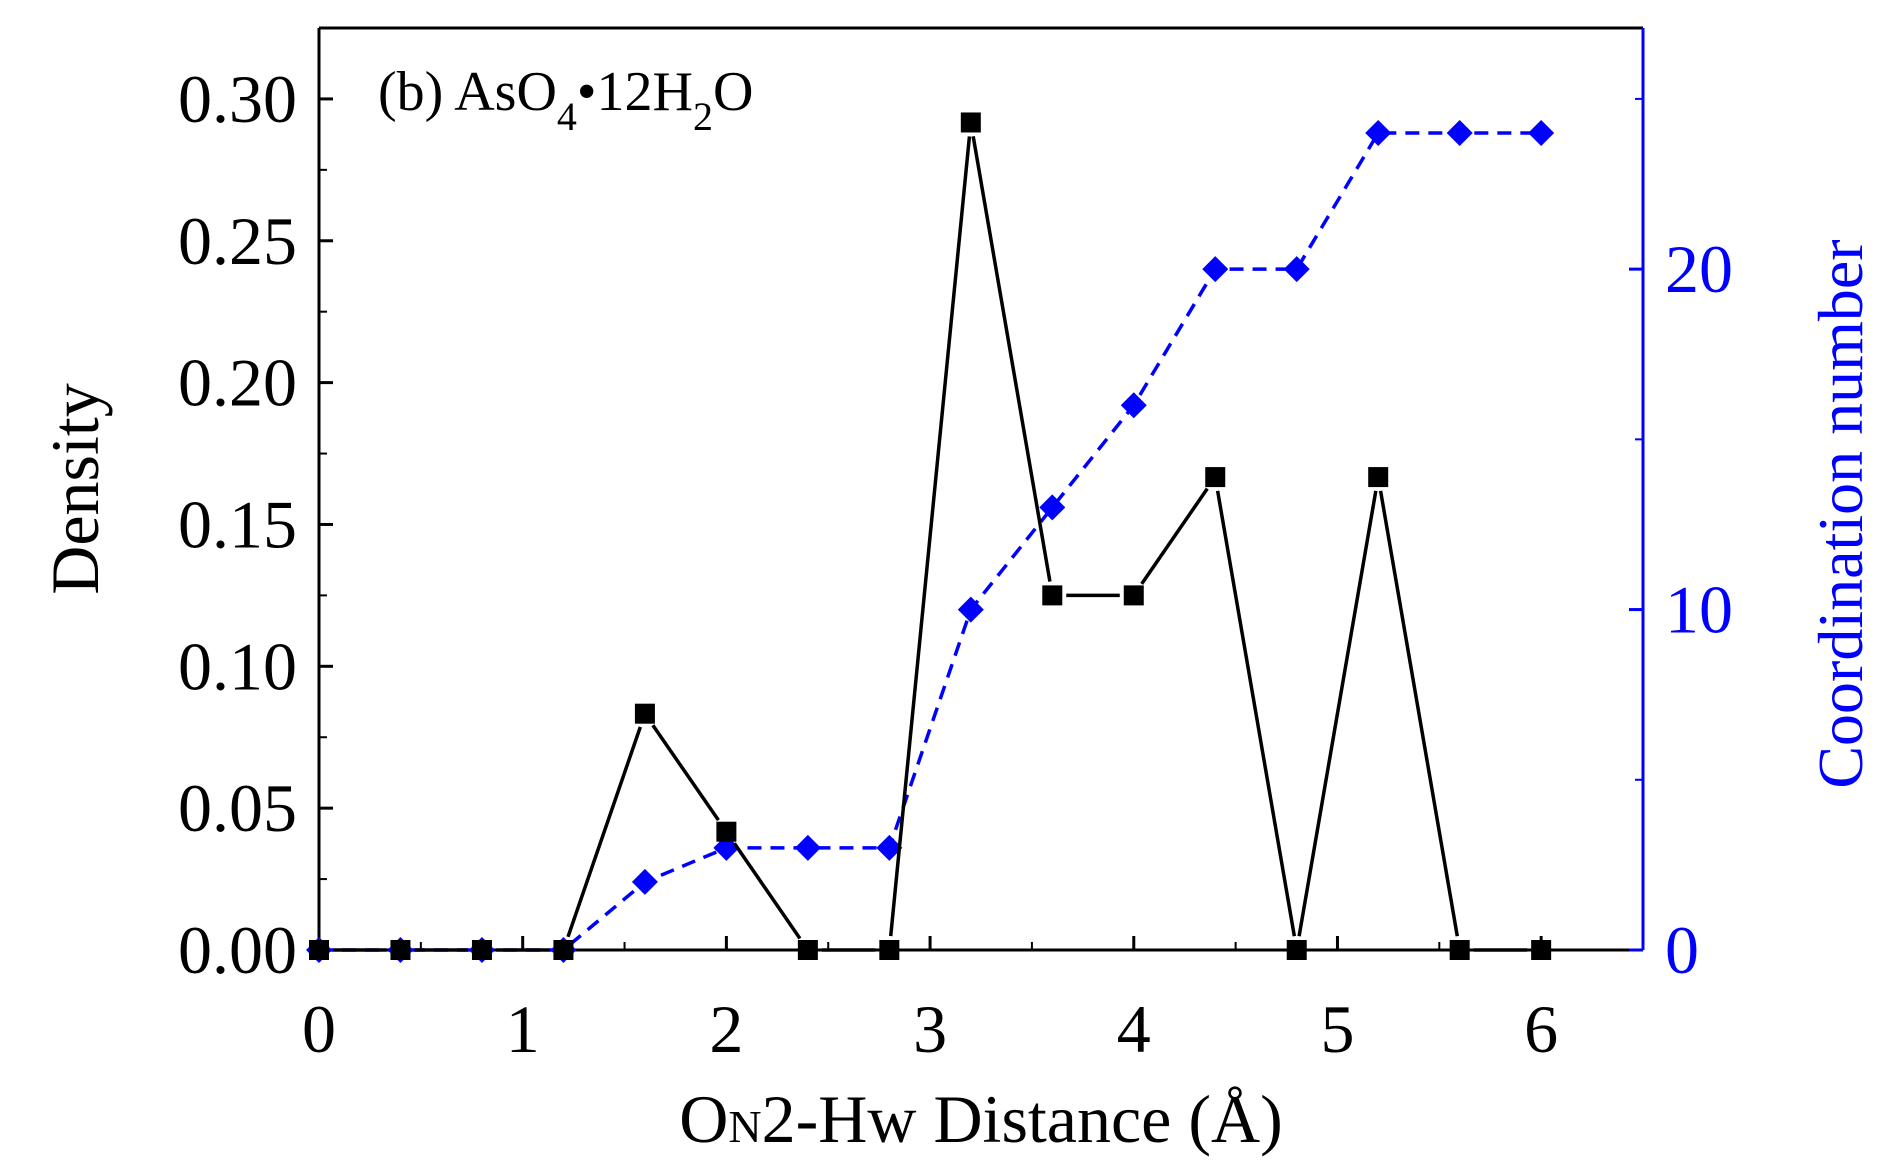  What do you see at coordinates (237, 666) in the screenshot?
I see `y-left-tick-label: 0.10` at bounding box center [237, 666].